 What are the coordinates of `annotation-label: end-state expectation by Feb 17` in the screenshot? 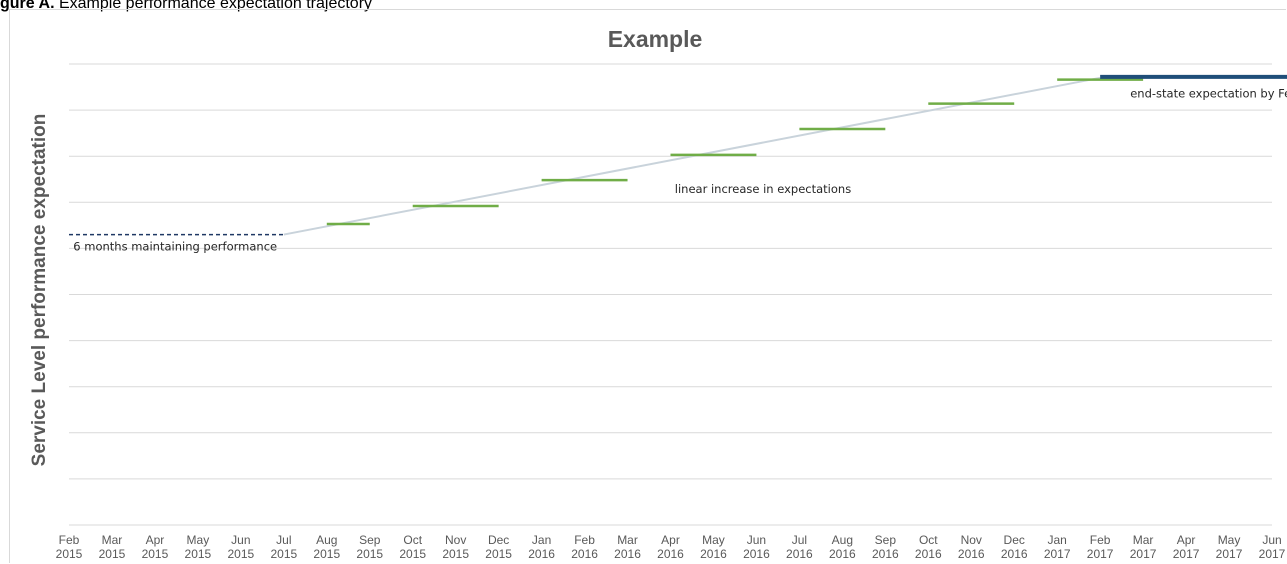 It's located at (1208, 94).